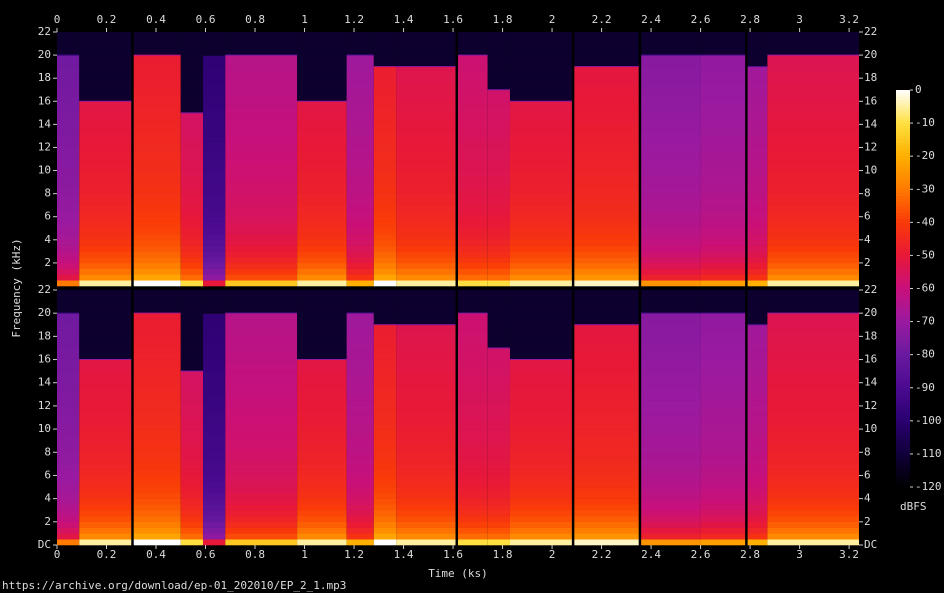  I want to click on y-tick-label-right: 14, so click(871, 123).